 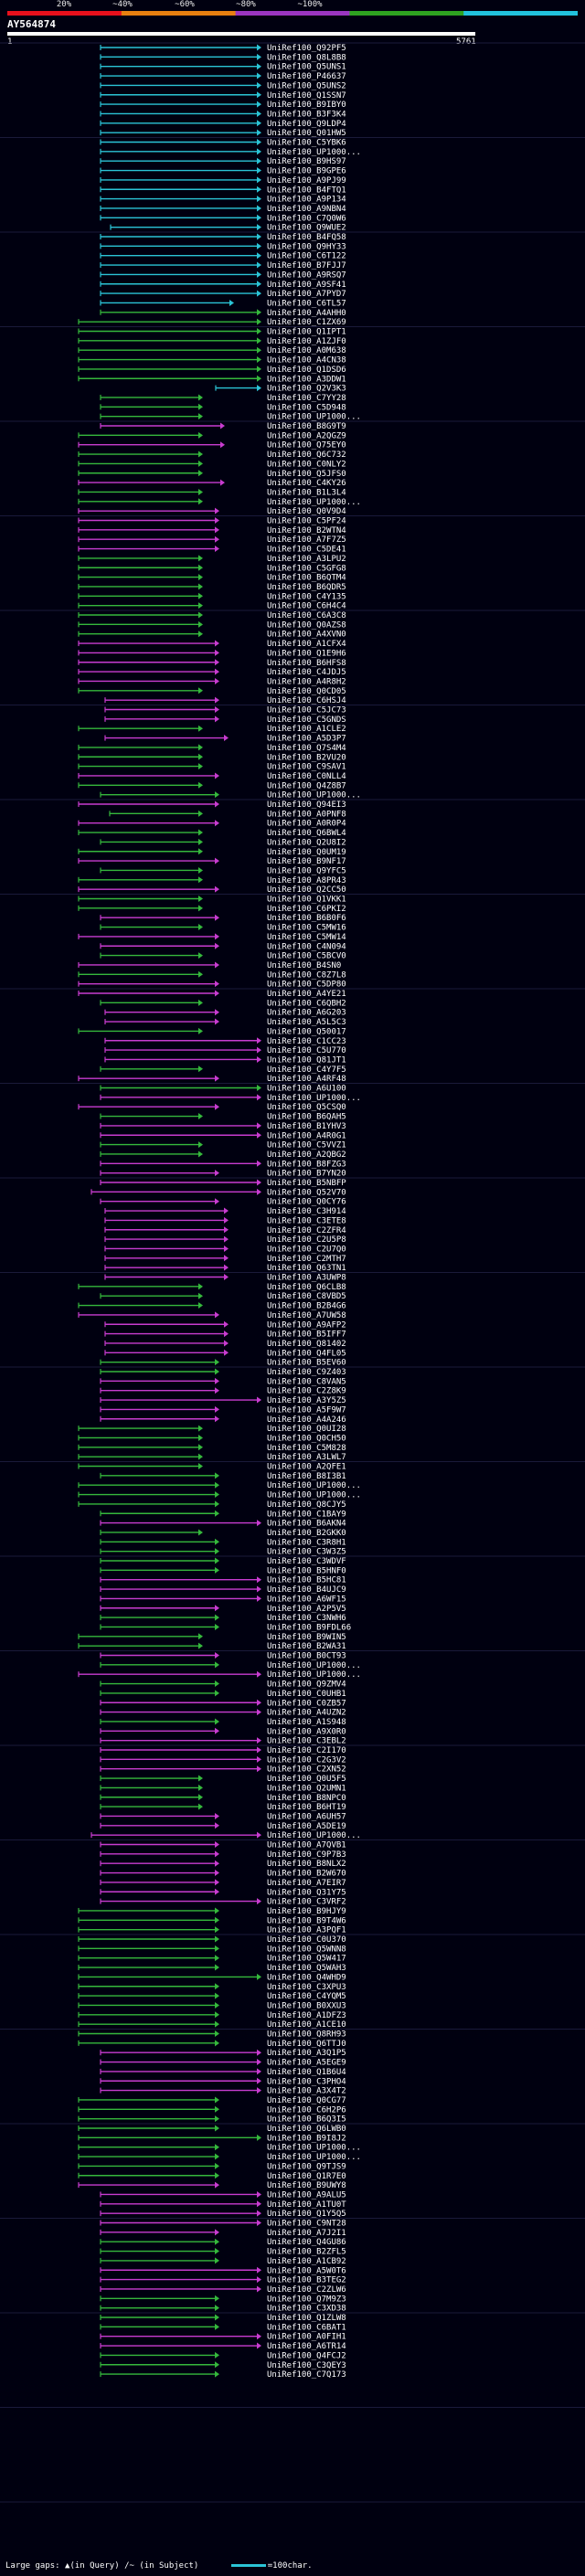 What do you see at coordinates (212, 2166) in the screenshot?
I see `hit-row: UniRef100_Q9TJS9` at bounding box center [212, 2166].